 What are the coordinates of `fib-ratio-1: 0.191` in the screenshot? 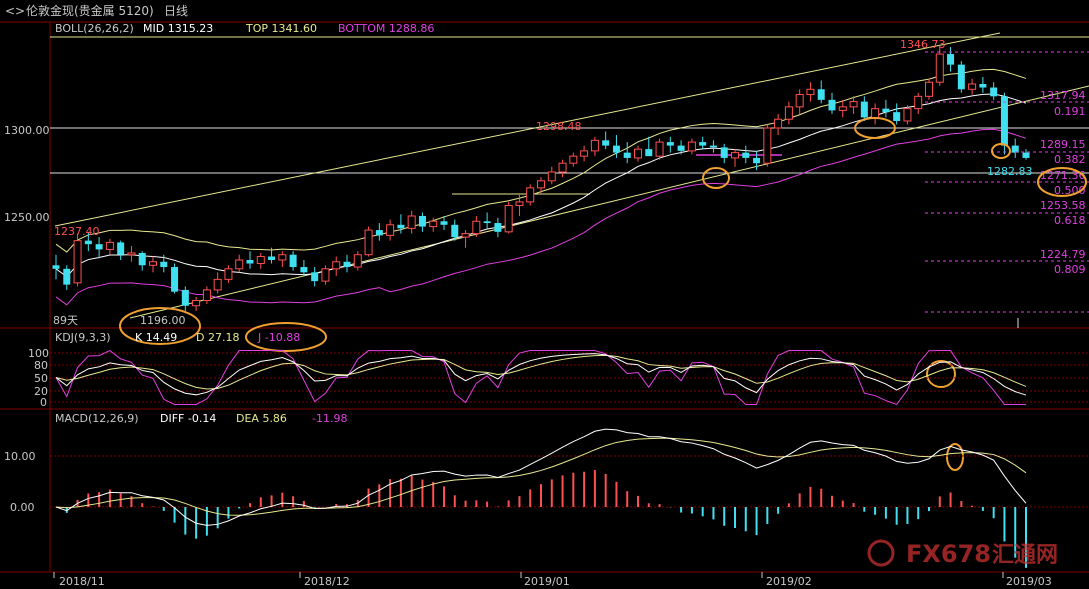 It's located at (1070, 111).